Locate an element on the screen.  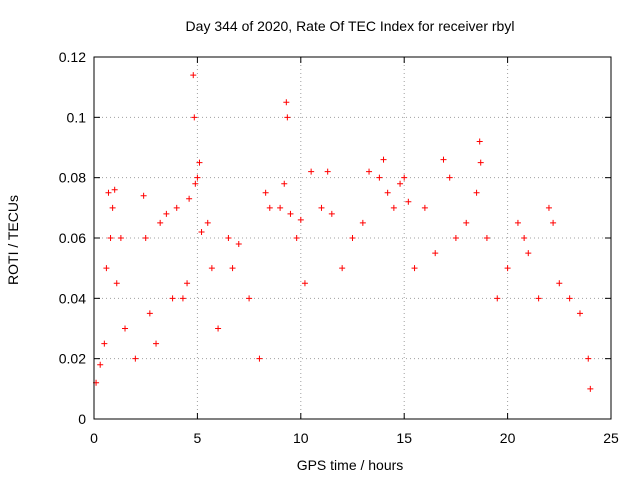
y-tick-label: 0.02 is located at coordinates (72, 359).